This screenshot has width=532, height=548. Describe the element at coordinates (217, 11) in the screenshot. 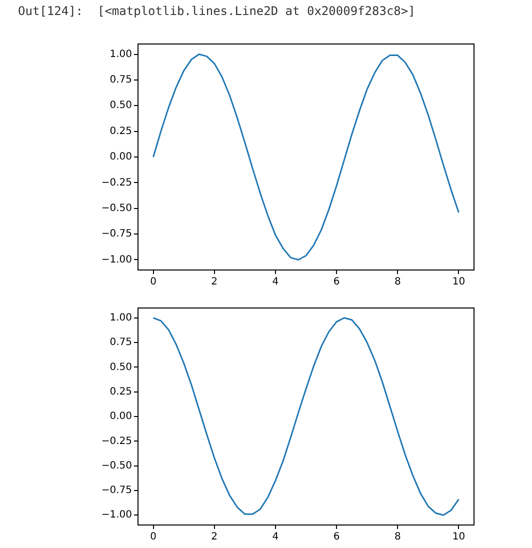

I see `text: Out[124]: [<matplotlib.lines.Line2D at 0x20009f283c8>]` at that location.